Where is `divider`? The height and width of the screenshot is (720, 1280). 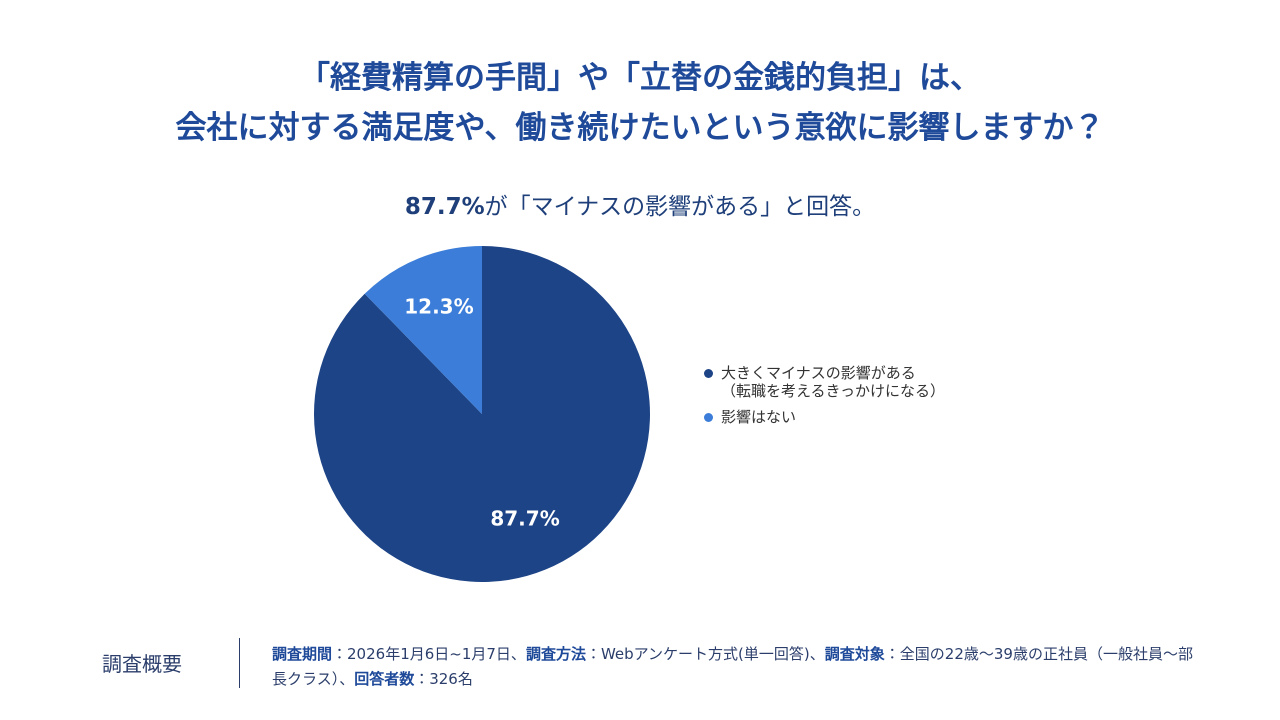 divider is located at coordinates (239, 663).